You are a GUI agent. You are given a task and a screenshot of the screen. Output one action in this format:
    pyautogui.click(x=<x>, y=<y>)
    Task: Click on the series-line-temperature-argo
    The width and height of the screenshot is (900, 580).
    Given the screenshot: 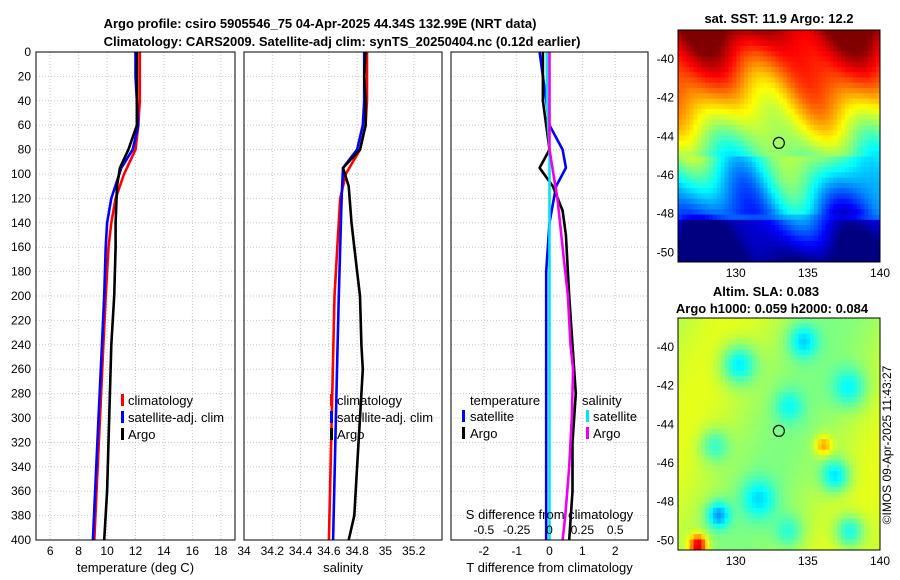 What is the action you would take?
    pyautogui.click(x=558, y=296)
    